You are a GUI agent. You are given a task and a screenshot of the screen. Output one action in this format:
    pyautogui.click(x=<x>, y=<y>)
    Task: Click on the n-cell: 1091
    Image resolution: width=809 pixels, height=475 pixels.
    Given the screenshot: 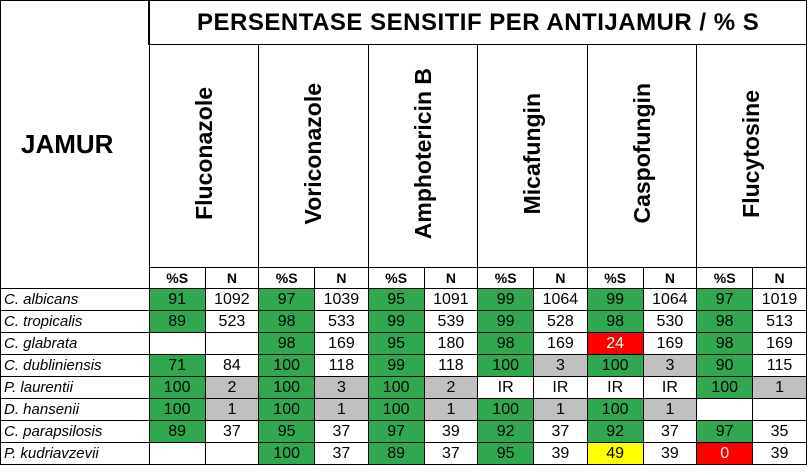 What is the action you would take?
    pyautogui.click(x=451, y=299)
    